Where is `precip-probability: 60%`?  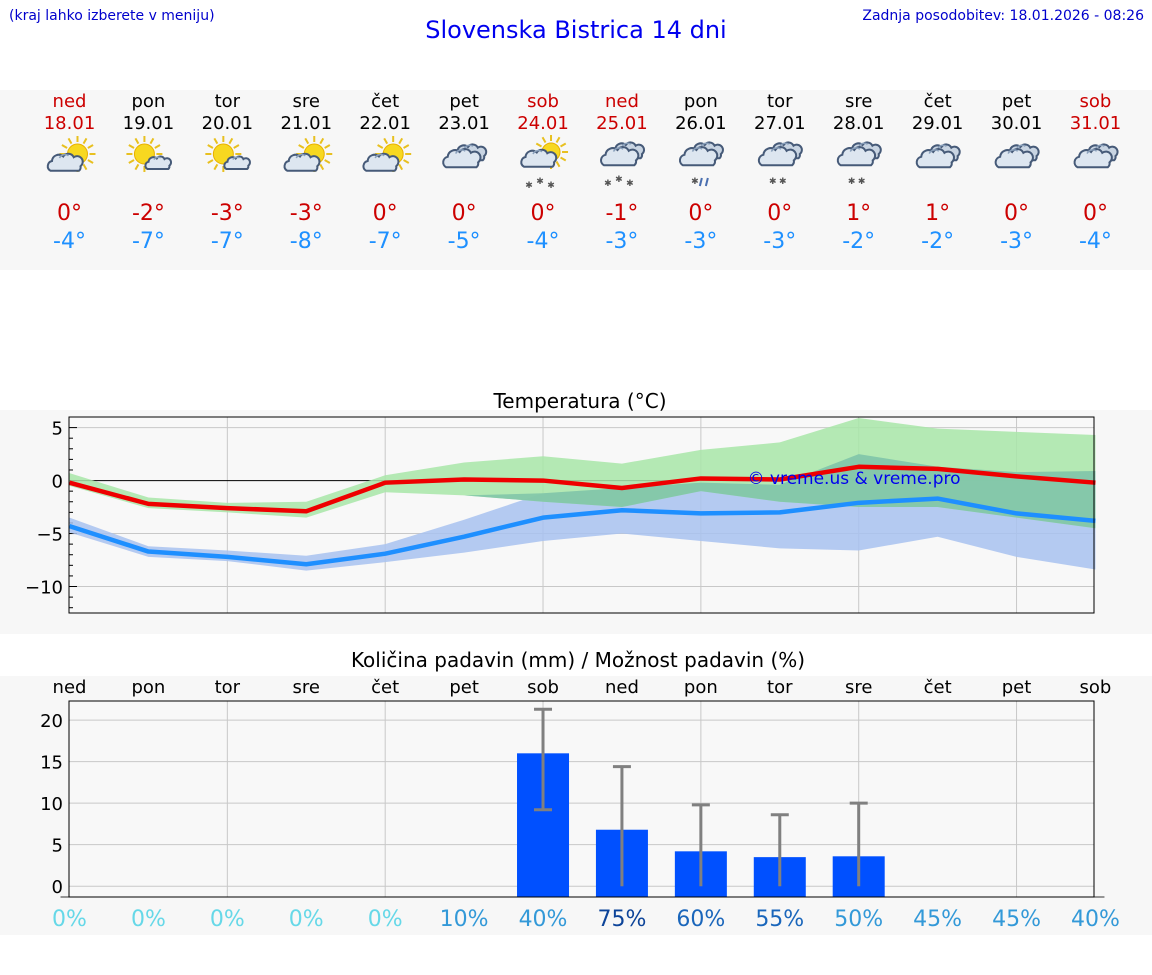
precip-probability: 60% is located at coordinates (700, 919).